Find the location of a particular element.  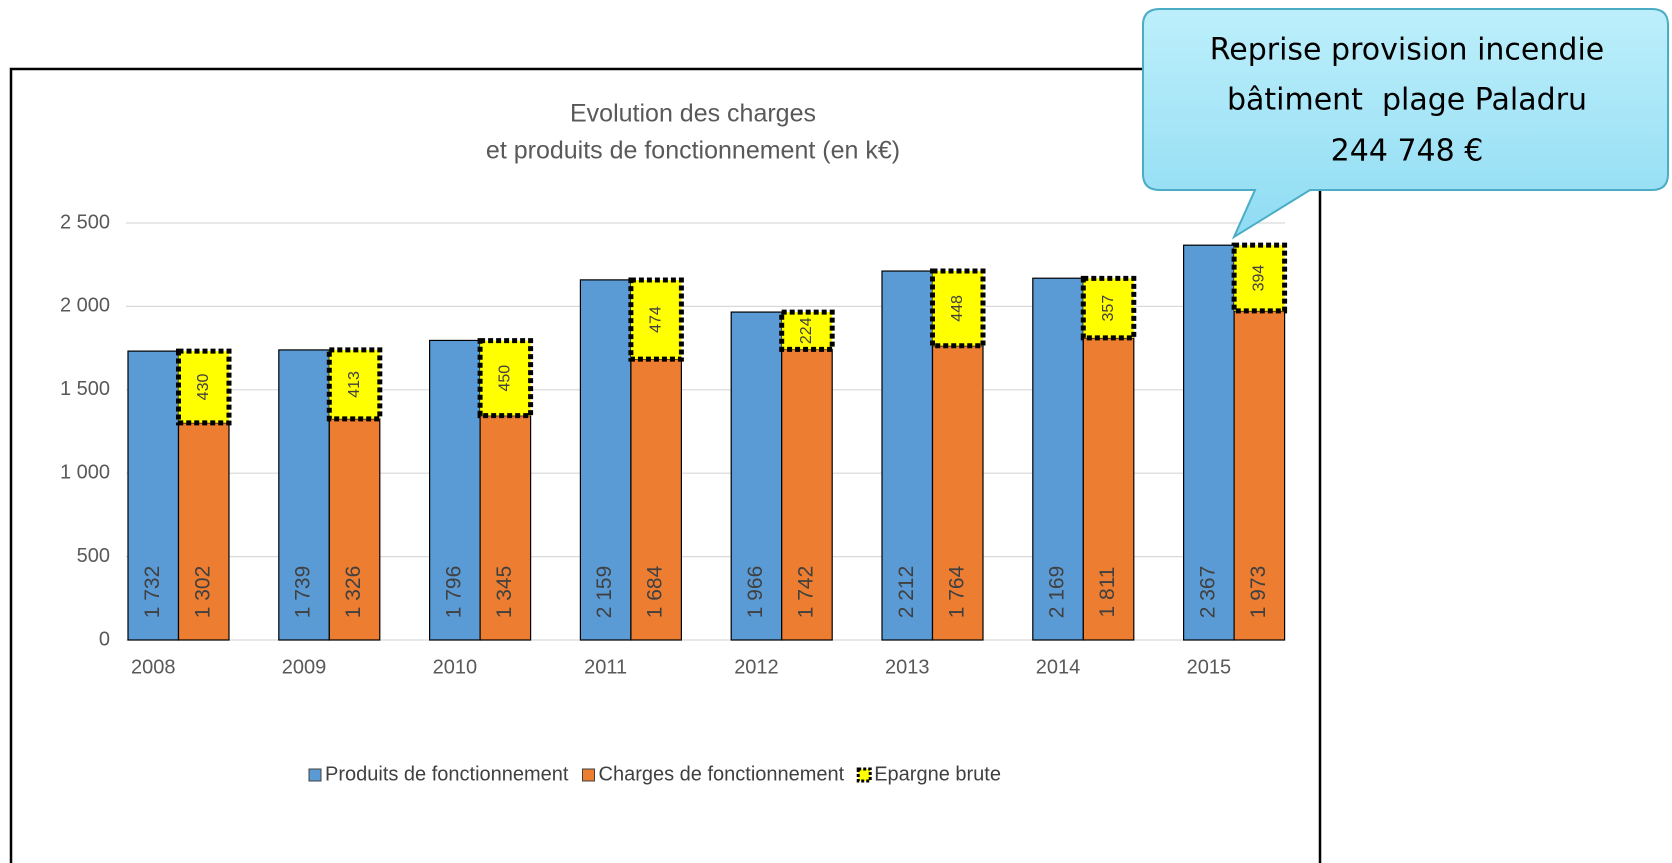

value-label: 224 is located at coordinates (806, 330).